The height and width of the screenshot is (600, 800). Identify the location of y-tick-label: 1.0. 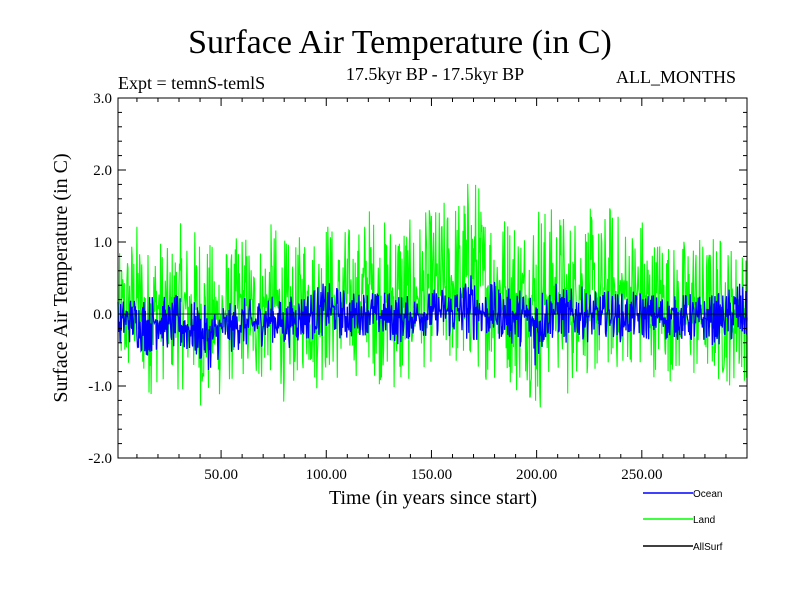
(102, 243).